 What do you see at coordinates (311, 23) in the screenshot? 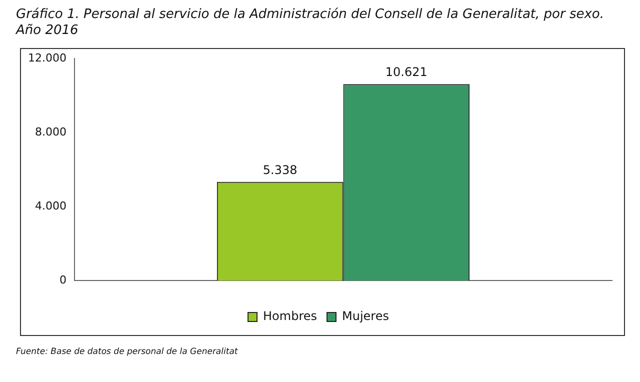
I see `chart-title: Gráfico 1. Personal al servicio de la Administración del Consell de la Generalitat, por sexo. Año 2016` at bounding box center [311, 23].